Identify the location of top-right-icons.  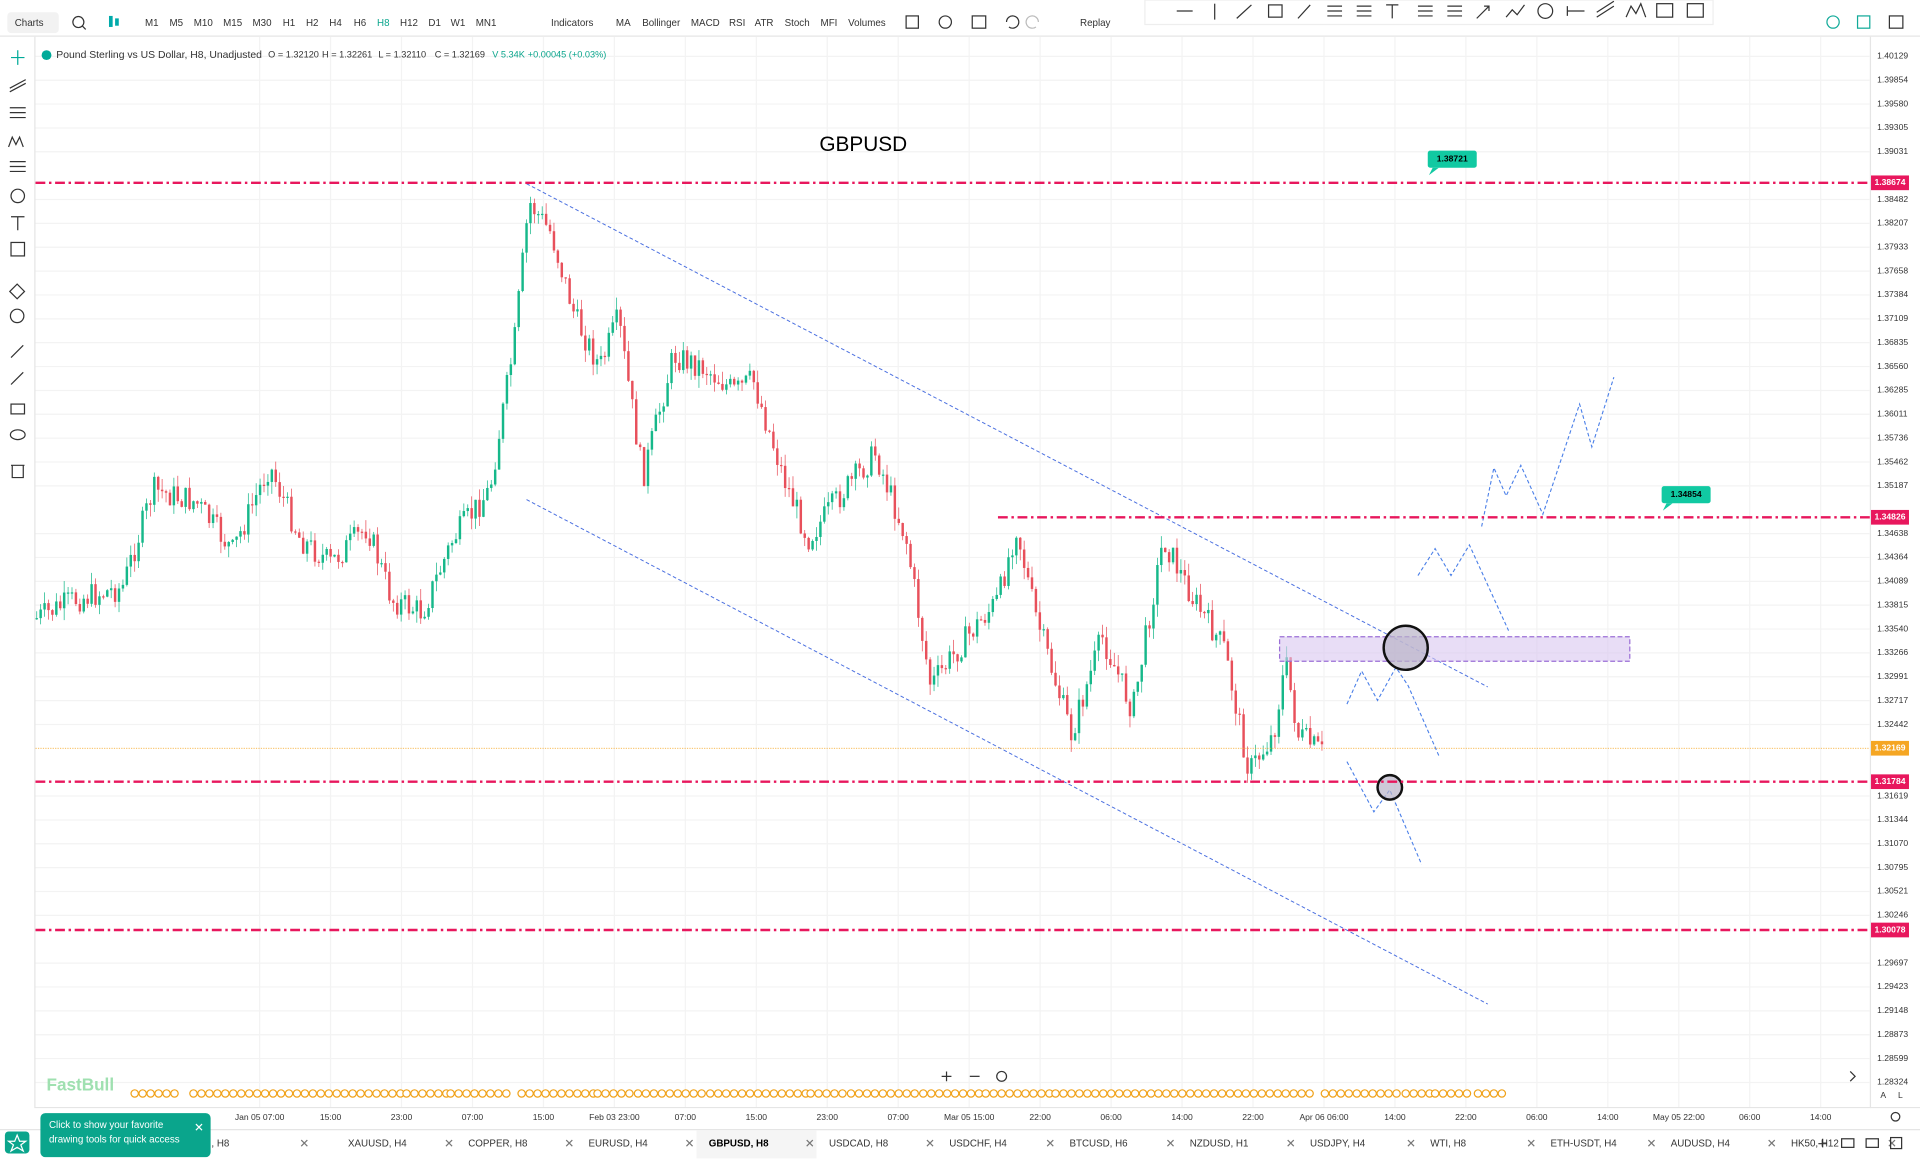
(1865, 22).